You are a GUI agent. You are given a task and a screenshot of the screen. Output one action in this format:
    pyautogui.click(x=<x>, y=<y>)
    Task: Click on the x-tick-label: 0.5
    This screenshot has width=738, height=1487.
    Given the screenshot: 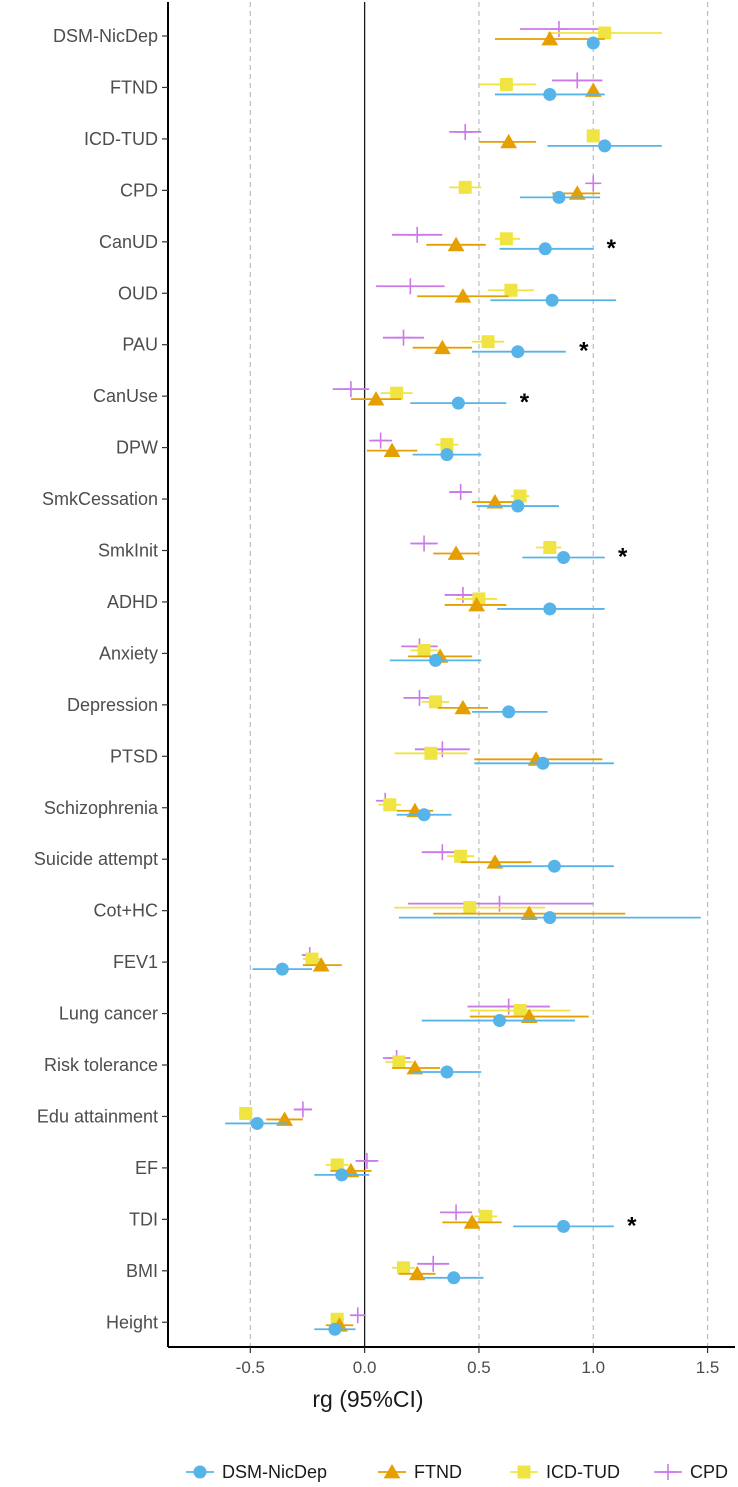 What is the action you would take?
    pyautogui.click(x=479, y=1367)
    